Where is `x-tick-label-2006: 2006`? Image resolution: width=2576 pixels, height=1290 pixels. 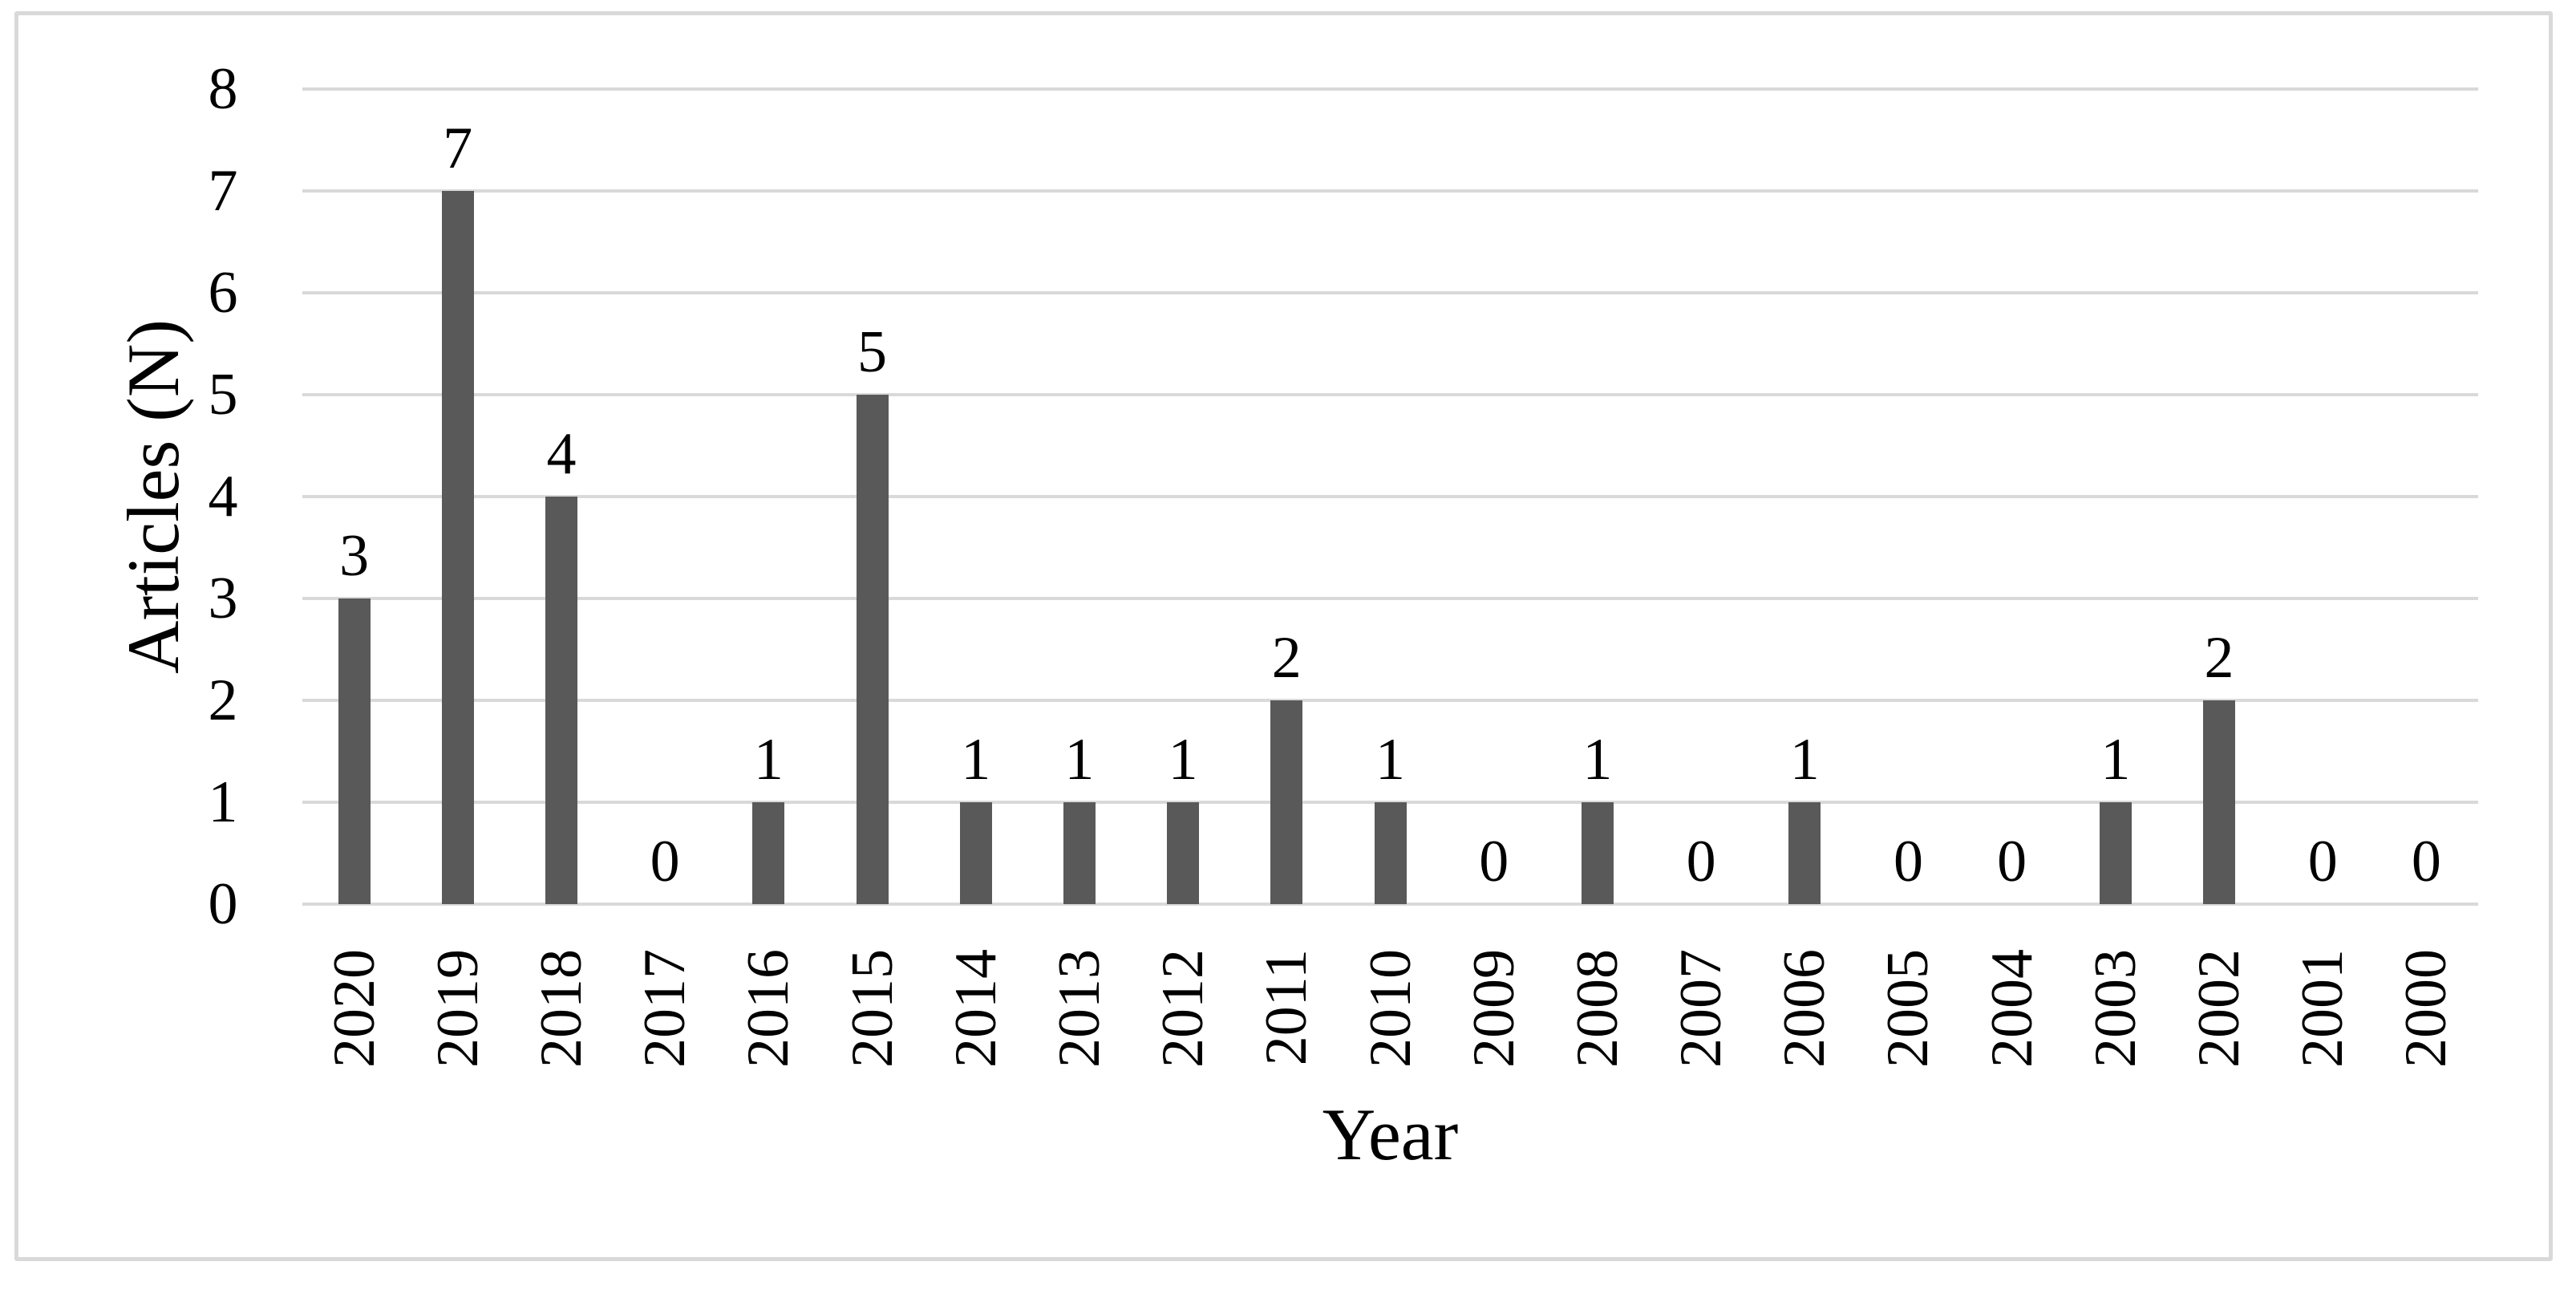 x-tick-label-2006: 2006 is located at coordinates (1805, 1009).